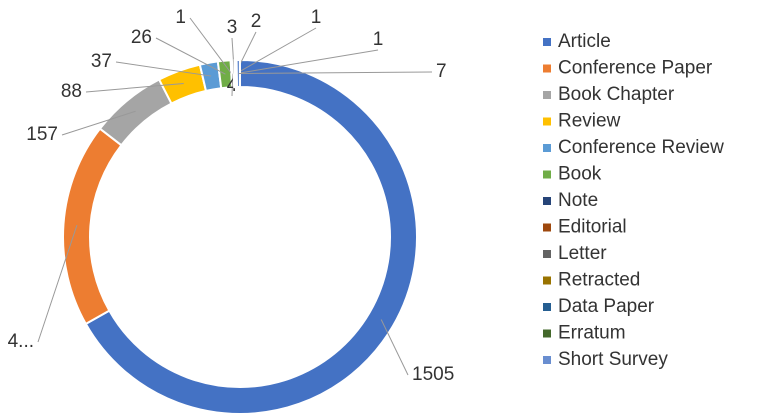  I want to click on legend-label: Note, so click(578, 200).